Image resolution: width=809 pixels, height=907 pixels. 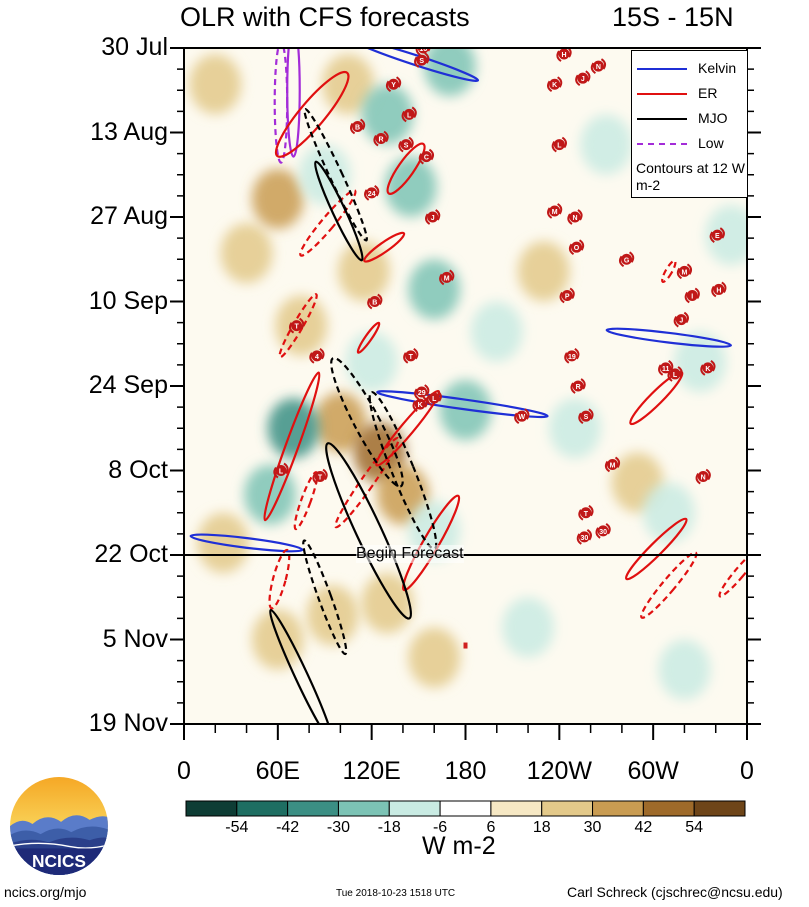 I want to click on chart-region-label: 15S - 15N, so click(x=673, y=17).